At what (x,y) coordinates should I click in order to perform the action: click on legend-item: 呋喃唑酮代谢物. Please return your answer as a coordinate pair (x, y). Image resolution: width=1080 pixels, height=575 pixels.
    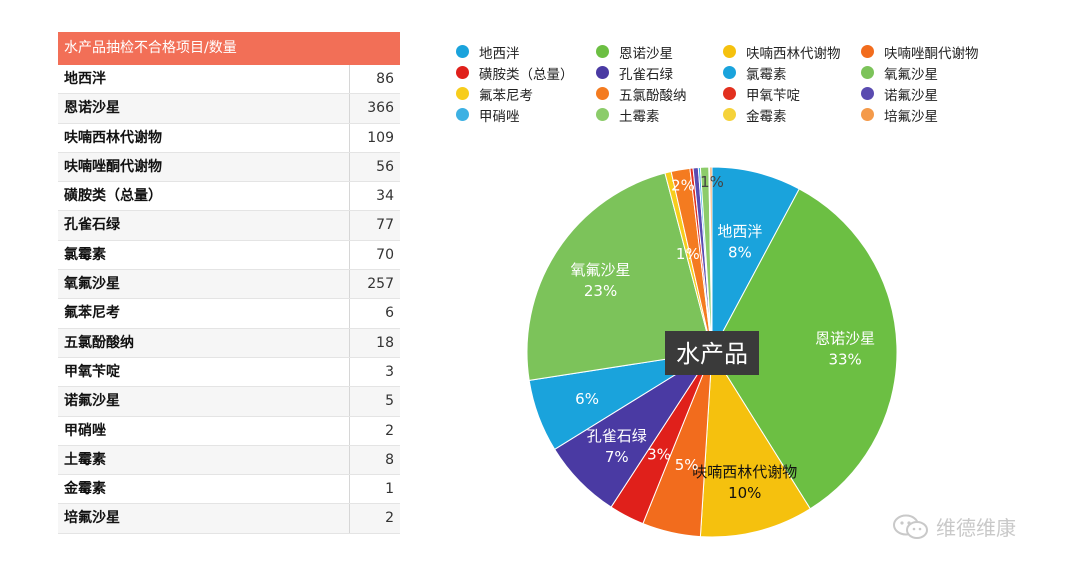
    Looking at the image, I should click on (928, 52).